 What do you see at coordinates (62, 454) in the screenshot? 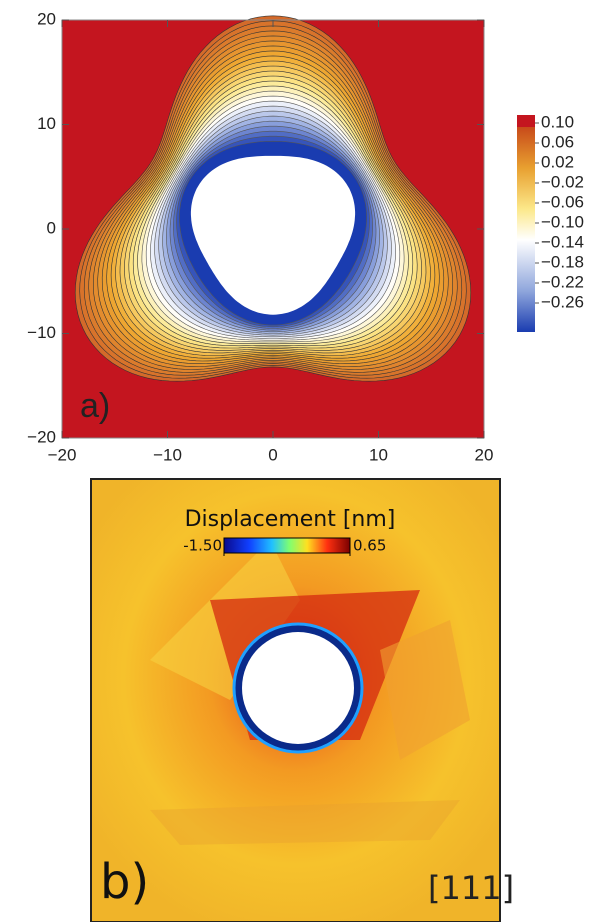
I see `x-tick-label: −20` at bounding box center [62, 454].